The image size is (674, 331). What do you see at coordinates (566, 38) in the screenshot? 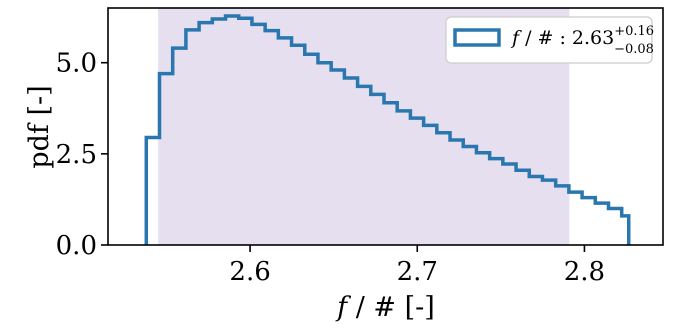
I see `legend-middle: / # : 2.63` at bounding box center [566, 38].